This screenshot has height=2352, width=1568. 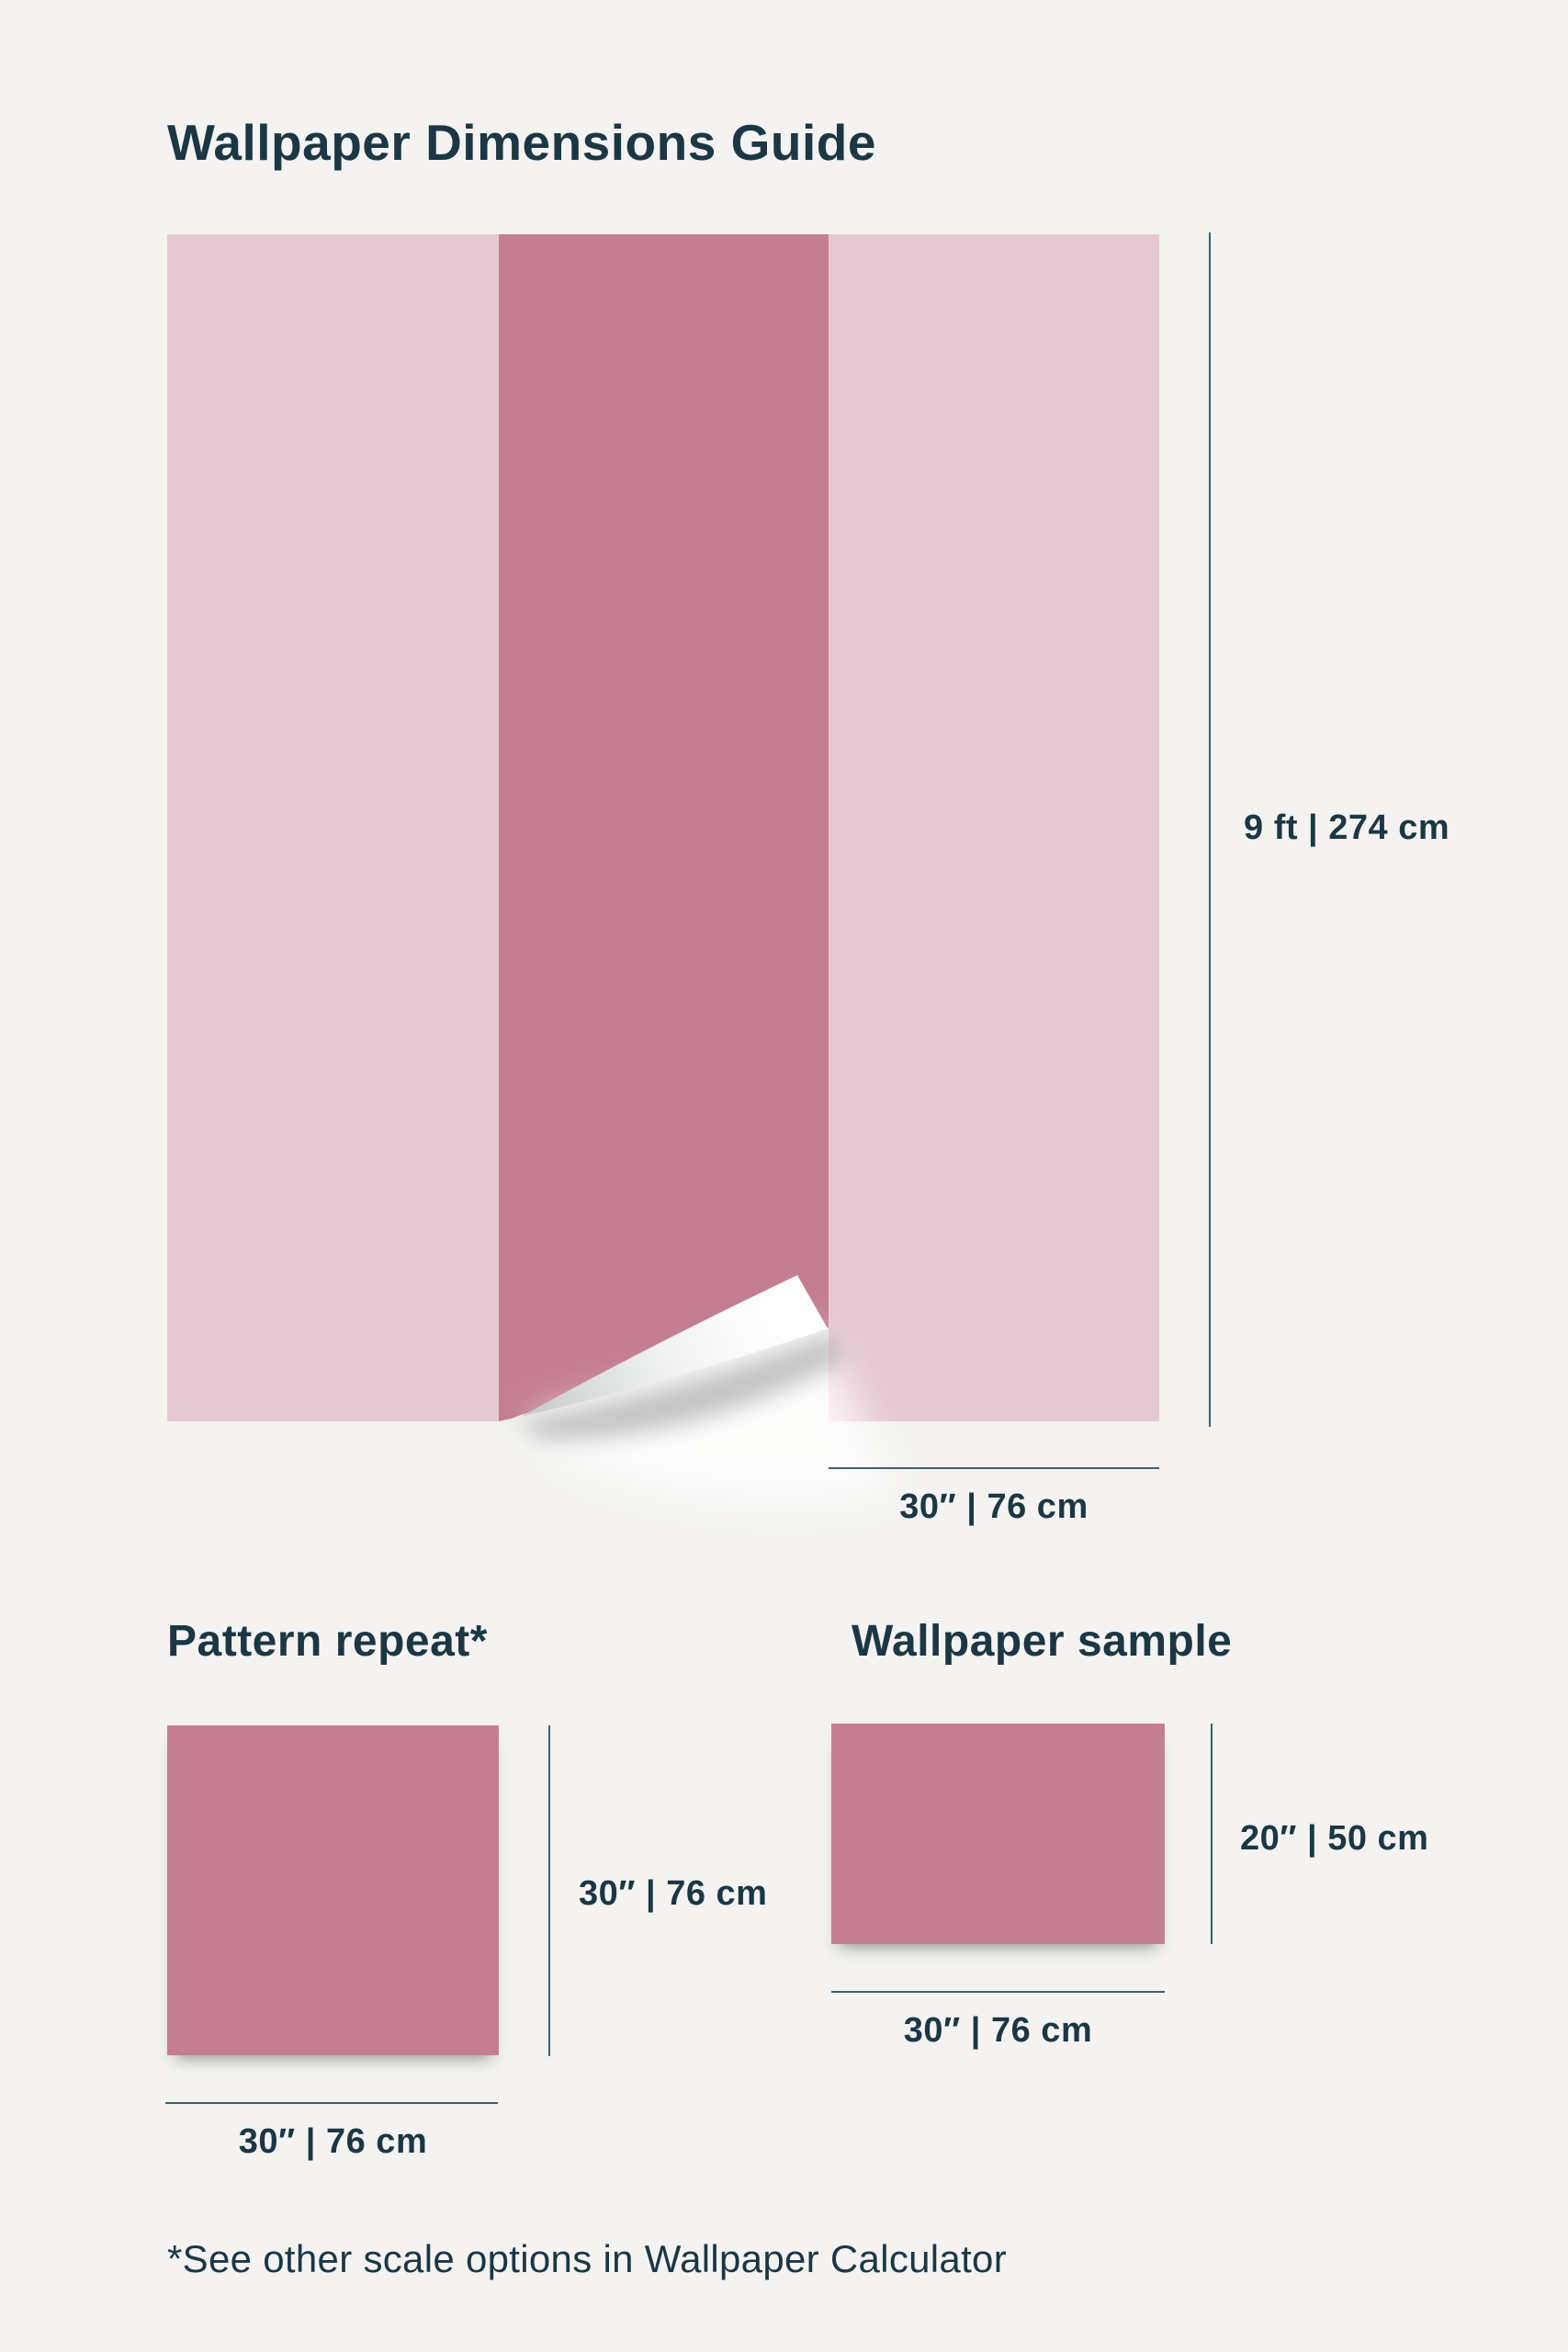 I want to click on sample-width-dimension-line, so click(x=998, y=1992).